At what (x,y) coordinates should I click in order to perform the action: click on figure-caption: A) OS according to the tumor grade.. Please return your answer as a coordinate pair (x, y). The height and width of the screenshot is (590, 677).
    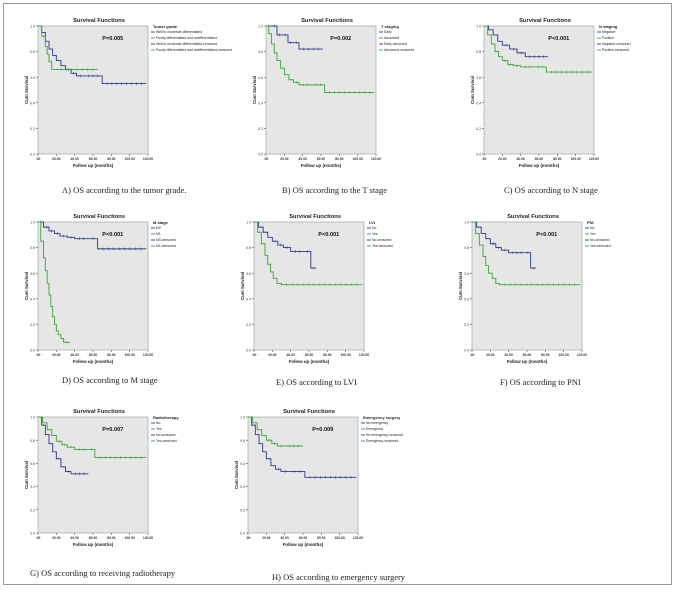
    Looking at the image, I should click on (124, 190).